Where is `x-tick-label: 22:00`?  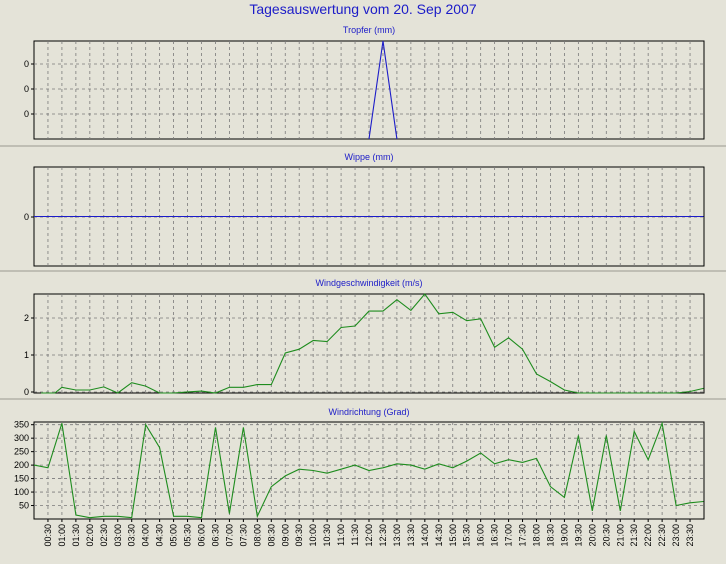 x-tick-label: 22:00 is located at coordinates (648, 535).